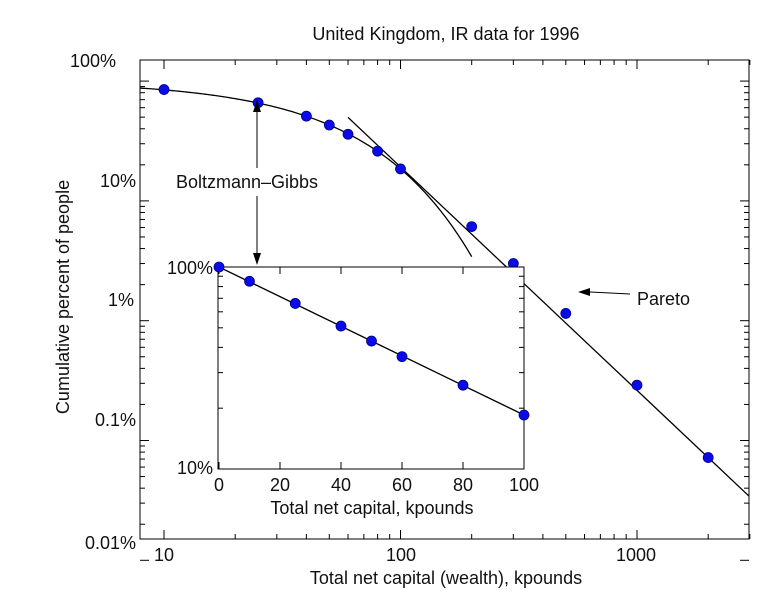 The width and height of the screenshot is (776, 610). Describe the element at coordinates (402, 485) in the screenshot. I see `inset-x-tick-label-60: 60` at that location.